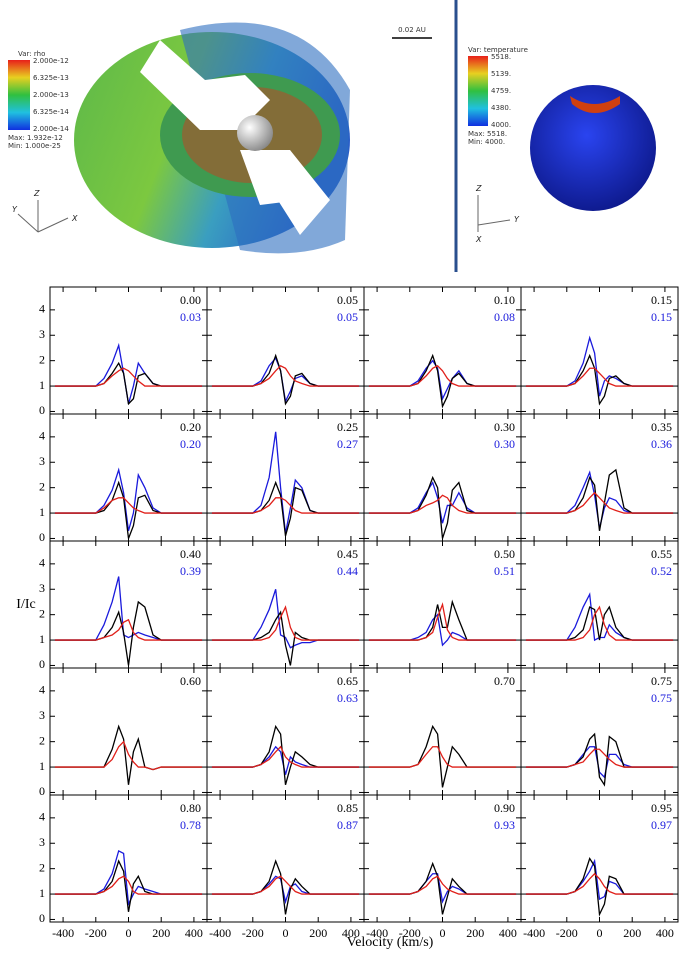 This screenshot has height=954, width=692. What do you see at coordinates (51, 78) in the screenshot?
I see `colorbar-label: 6.325e-13` at bounding box center [51, 78].